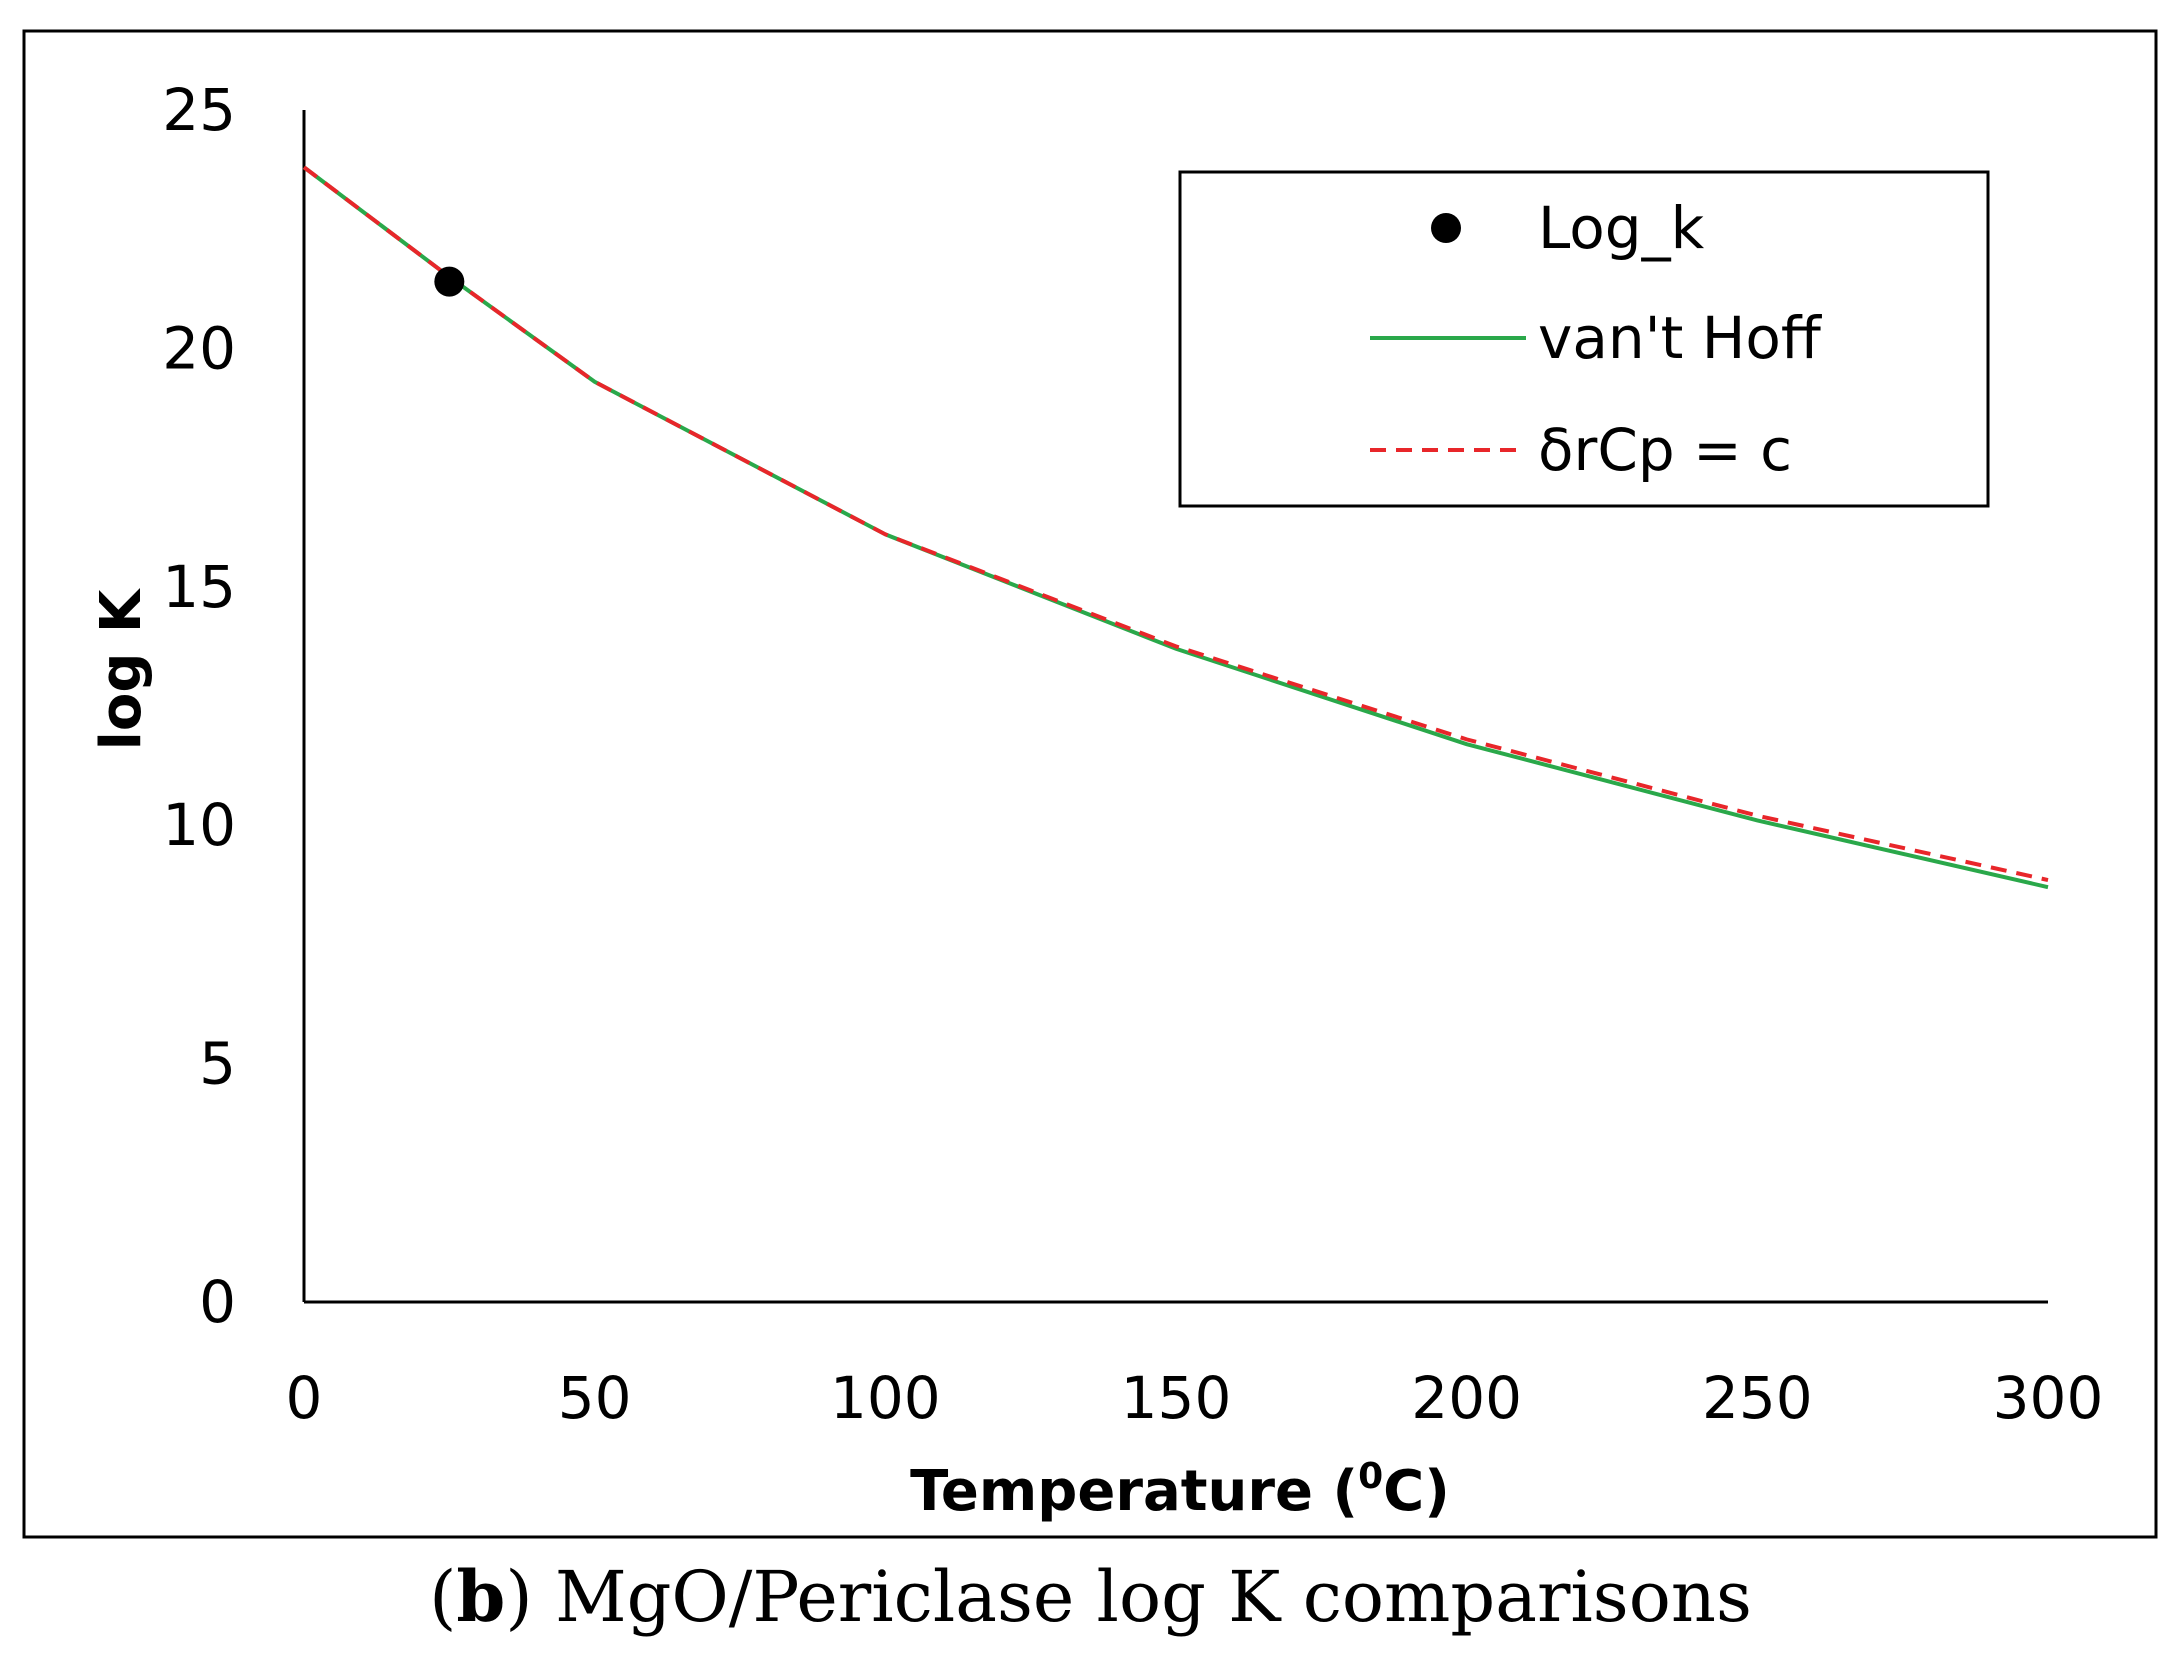 The image size is (2181, 1672). I want to click on y-tick-label: 25, so click(199, 110).